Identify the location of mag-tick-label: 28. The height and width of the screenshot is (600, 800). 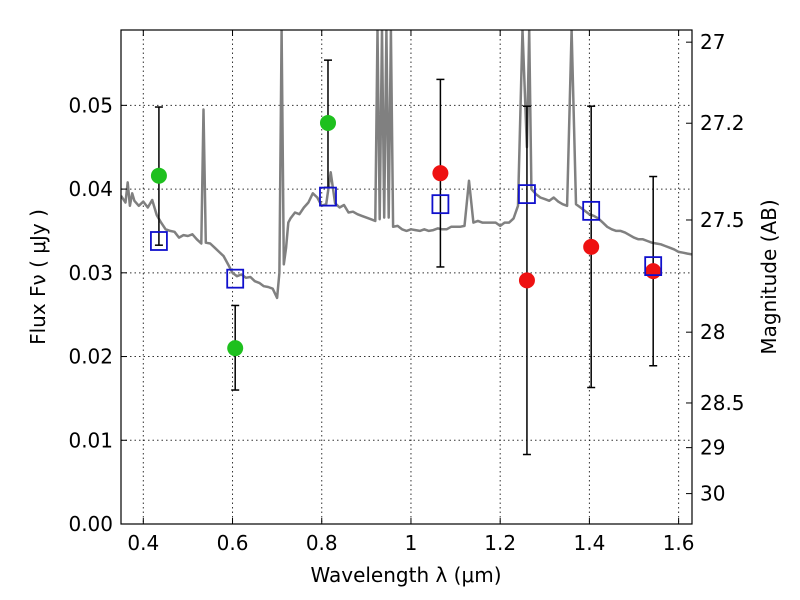
(712, 332).